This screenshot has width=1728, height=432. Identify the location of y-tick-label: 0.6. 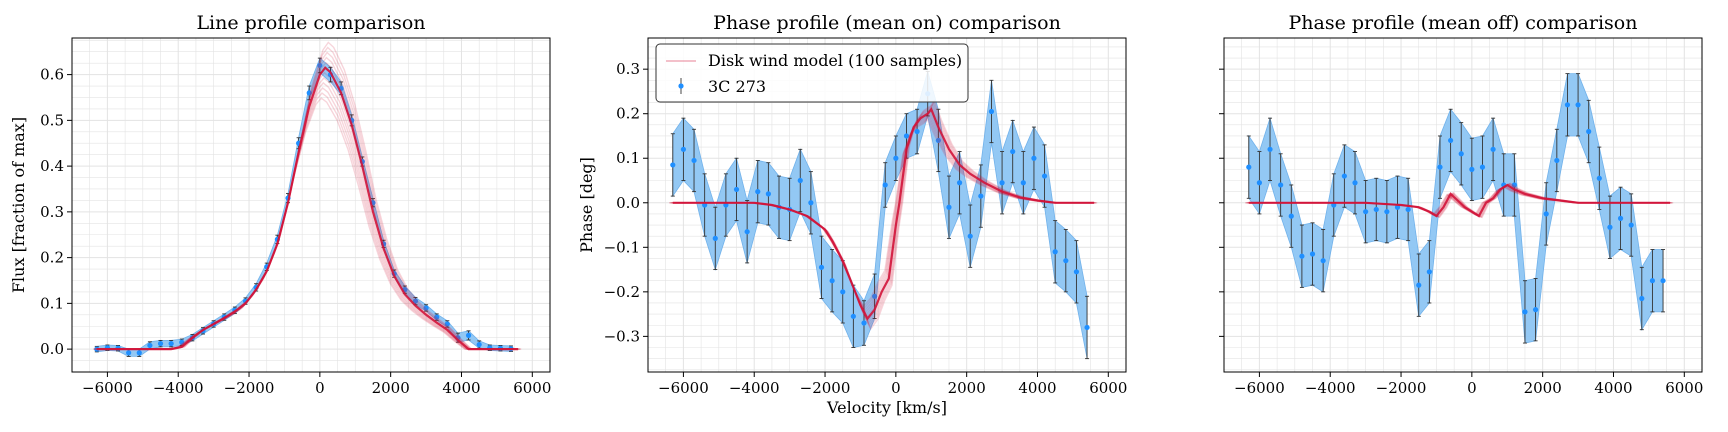
(52, 75).